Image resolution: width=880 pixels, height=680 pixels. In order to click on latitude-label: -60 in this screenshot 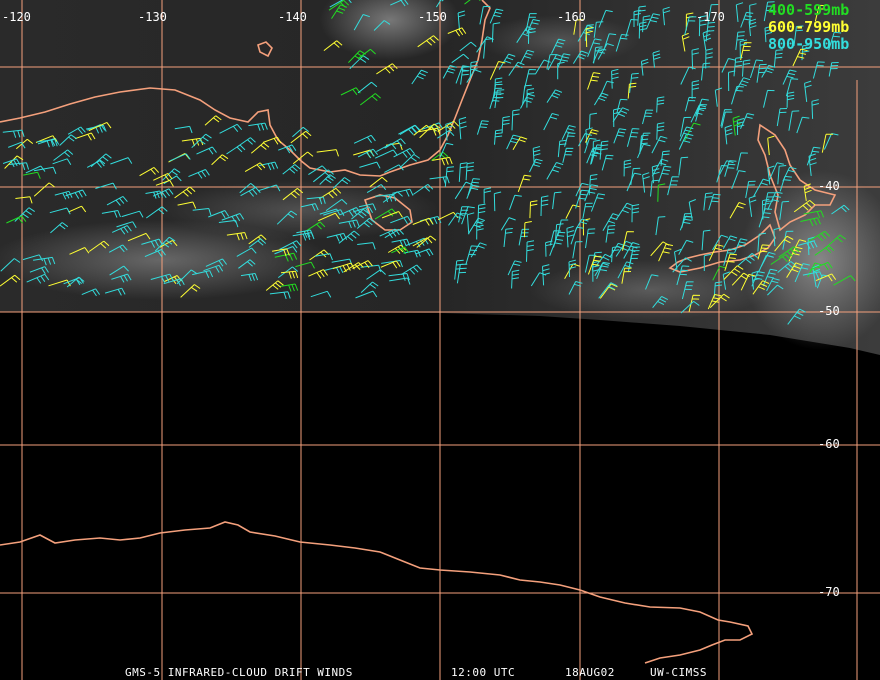, I will do `click(829, 444)`.